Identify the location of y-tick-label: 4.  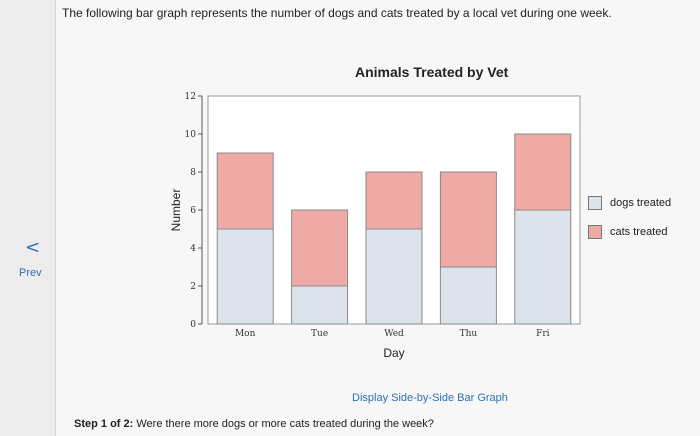
(193, 249).